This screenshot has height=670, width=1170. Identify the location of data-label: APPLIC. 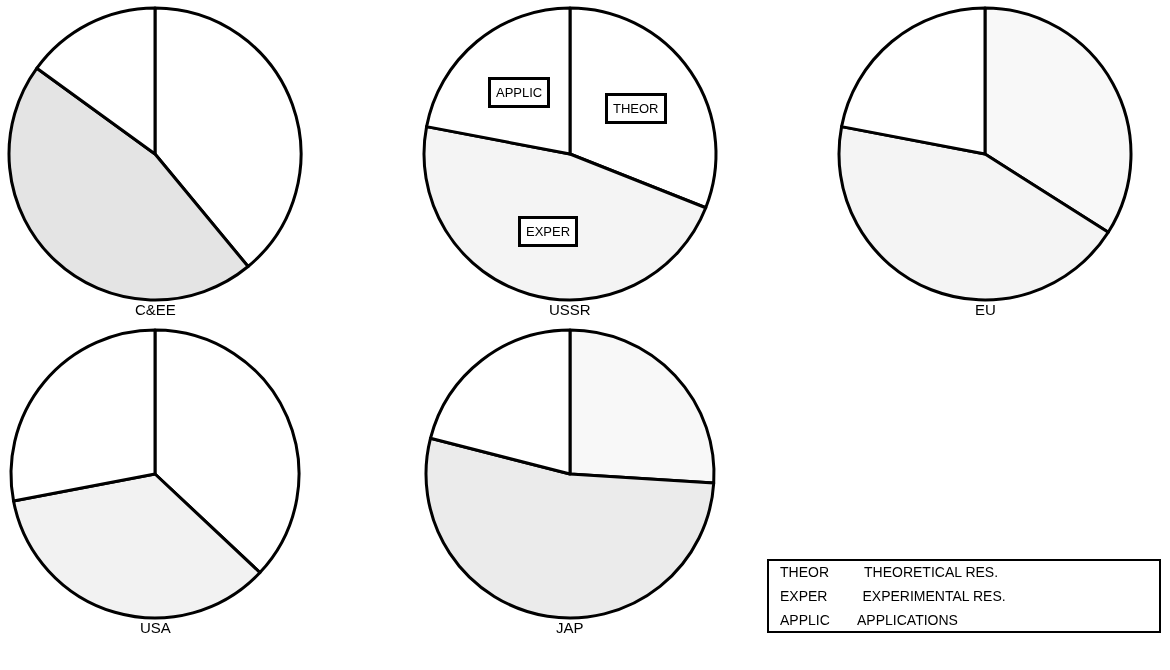
(519, 92).